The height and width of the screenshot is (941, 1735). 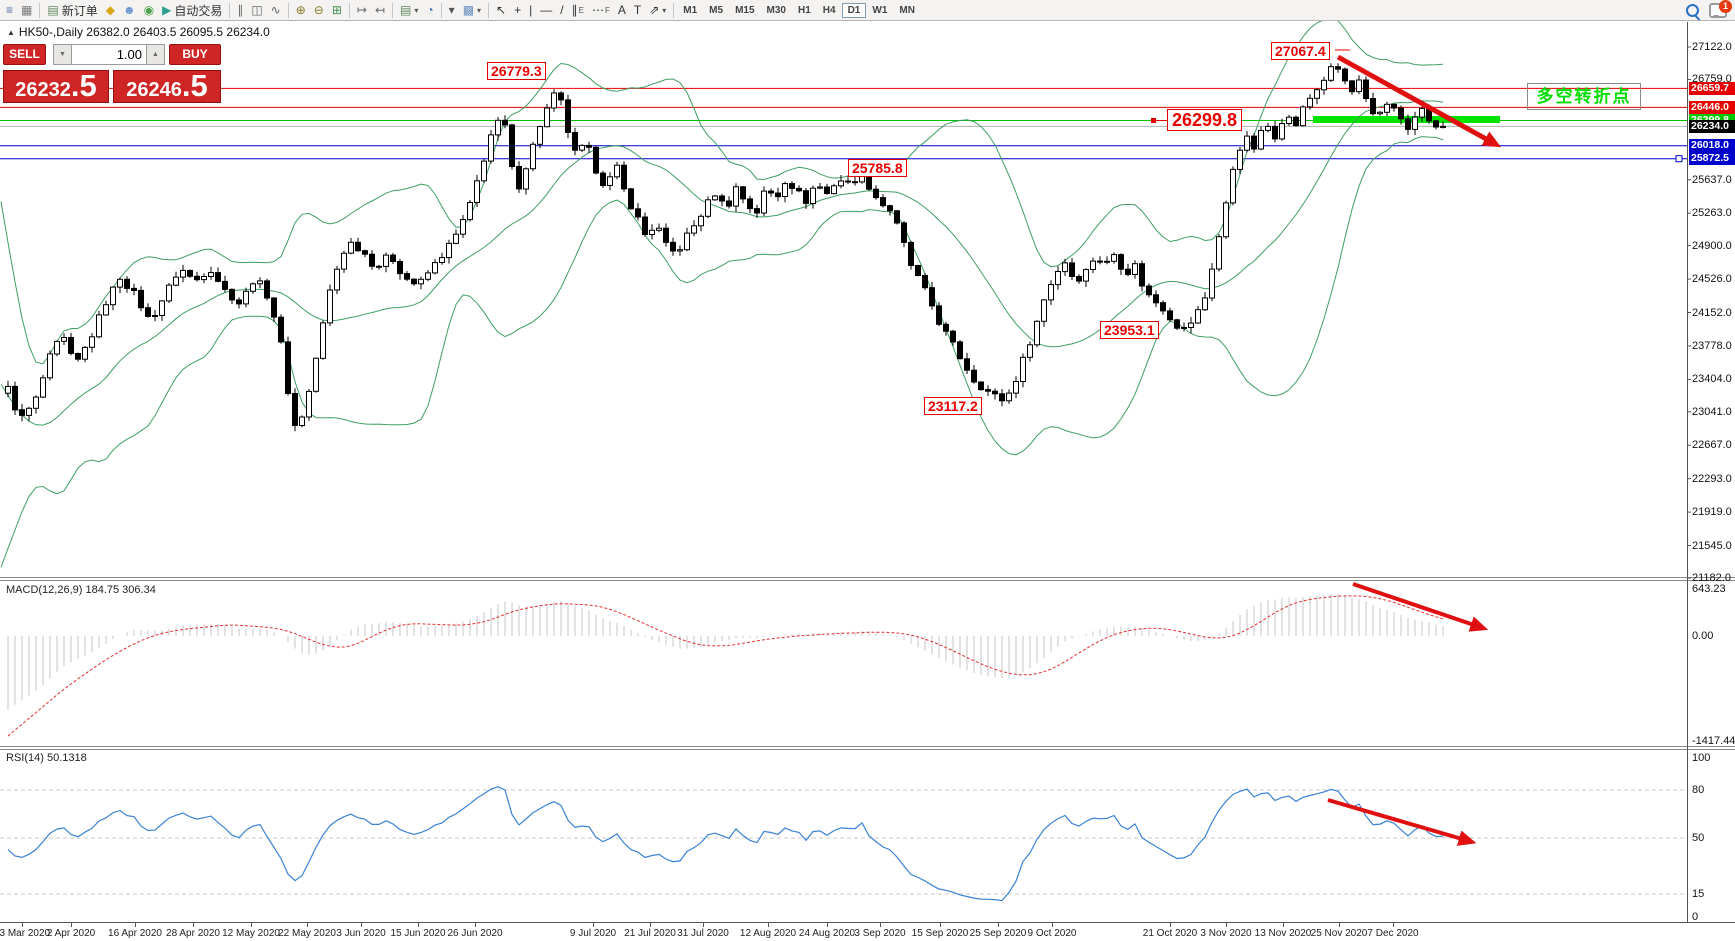 I want to click on tf-m15-label: M15, so click(x=745, y=10).